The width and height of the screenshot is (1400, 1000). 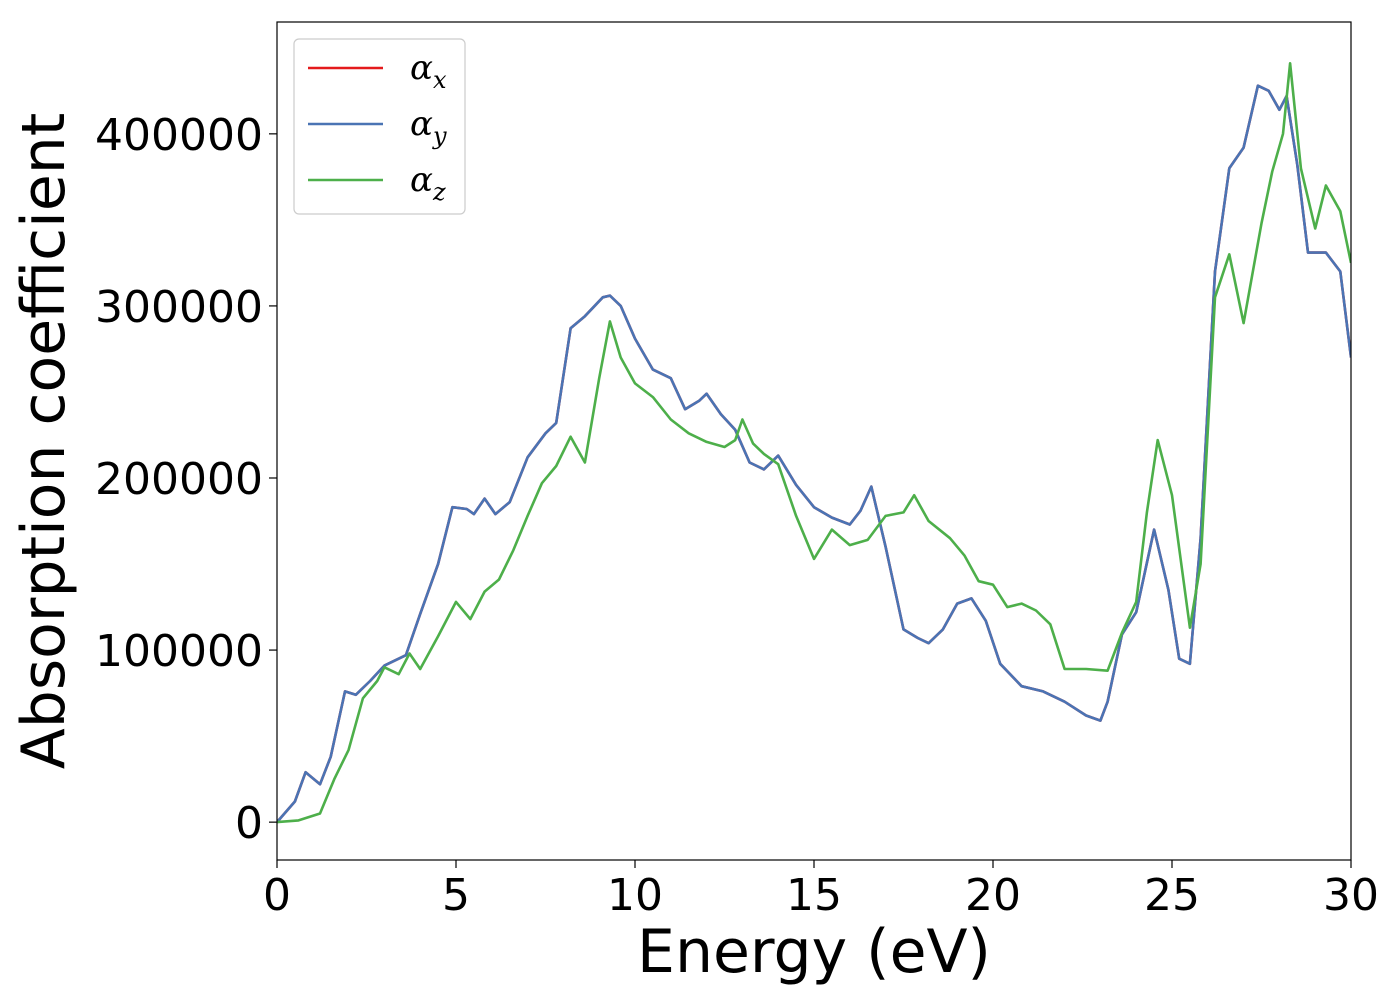 I want to click on y-tick-label: 100000, so click(x=179, y=651).